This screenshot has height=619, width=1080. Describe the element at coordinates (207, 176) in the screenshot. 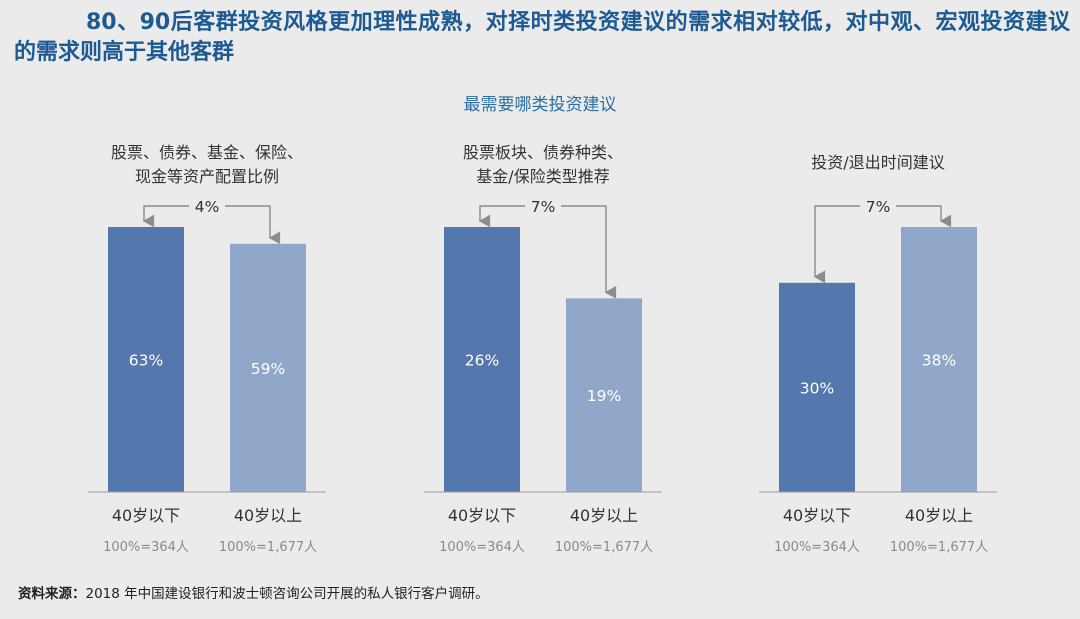

I see `panel-title-line: 现金等资产配置比例` at that location.